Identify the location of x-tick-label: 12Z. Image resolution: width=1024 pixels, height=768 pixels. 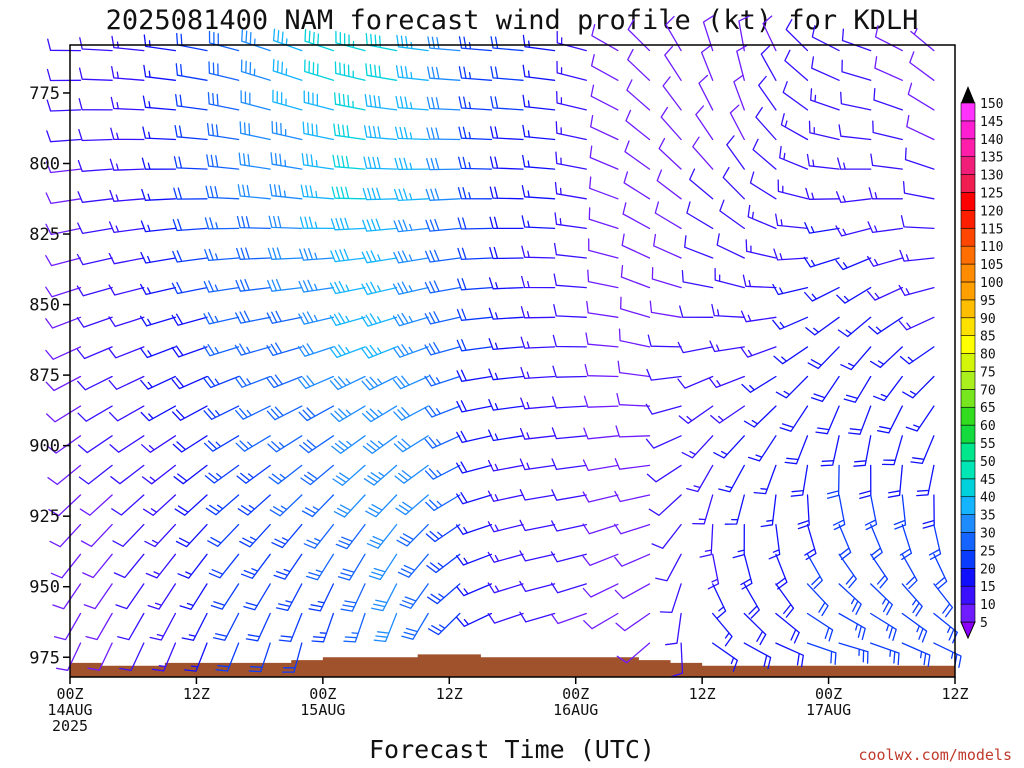
(702, 694).